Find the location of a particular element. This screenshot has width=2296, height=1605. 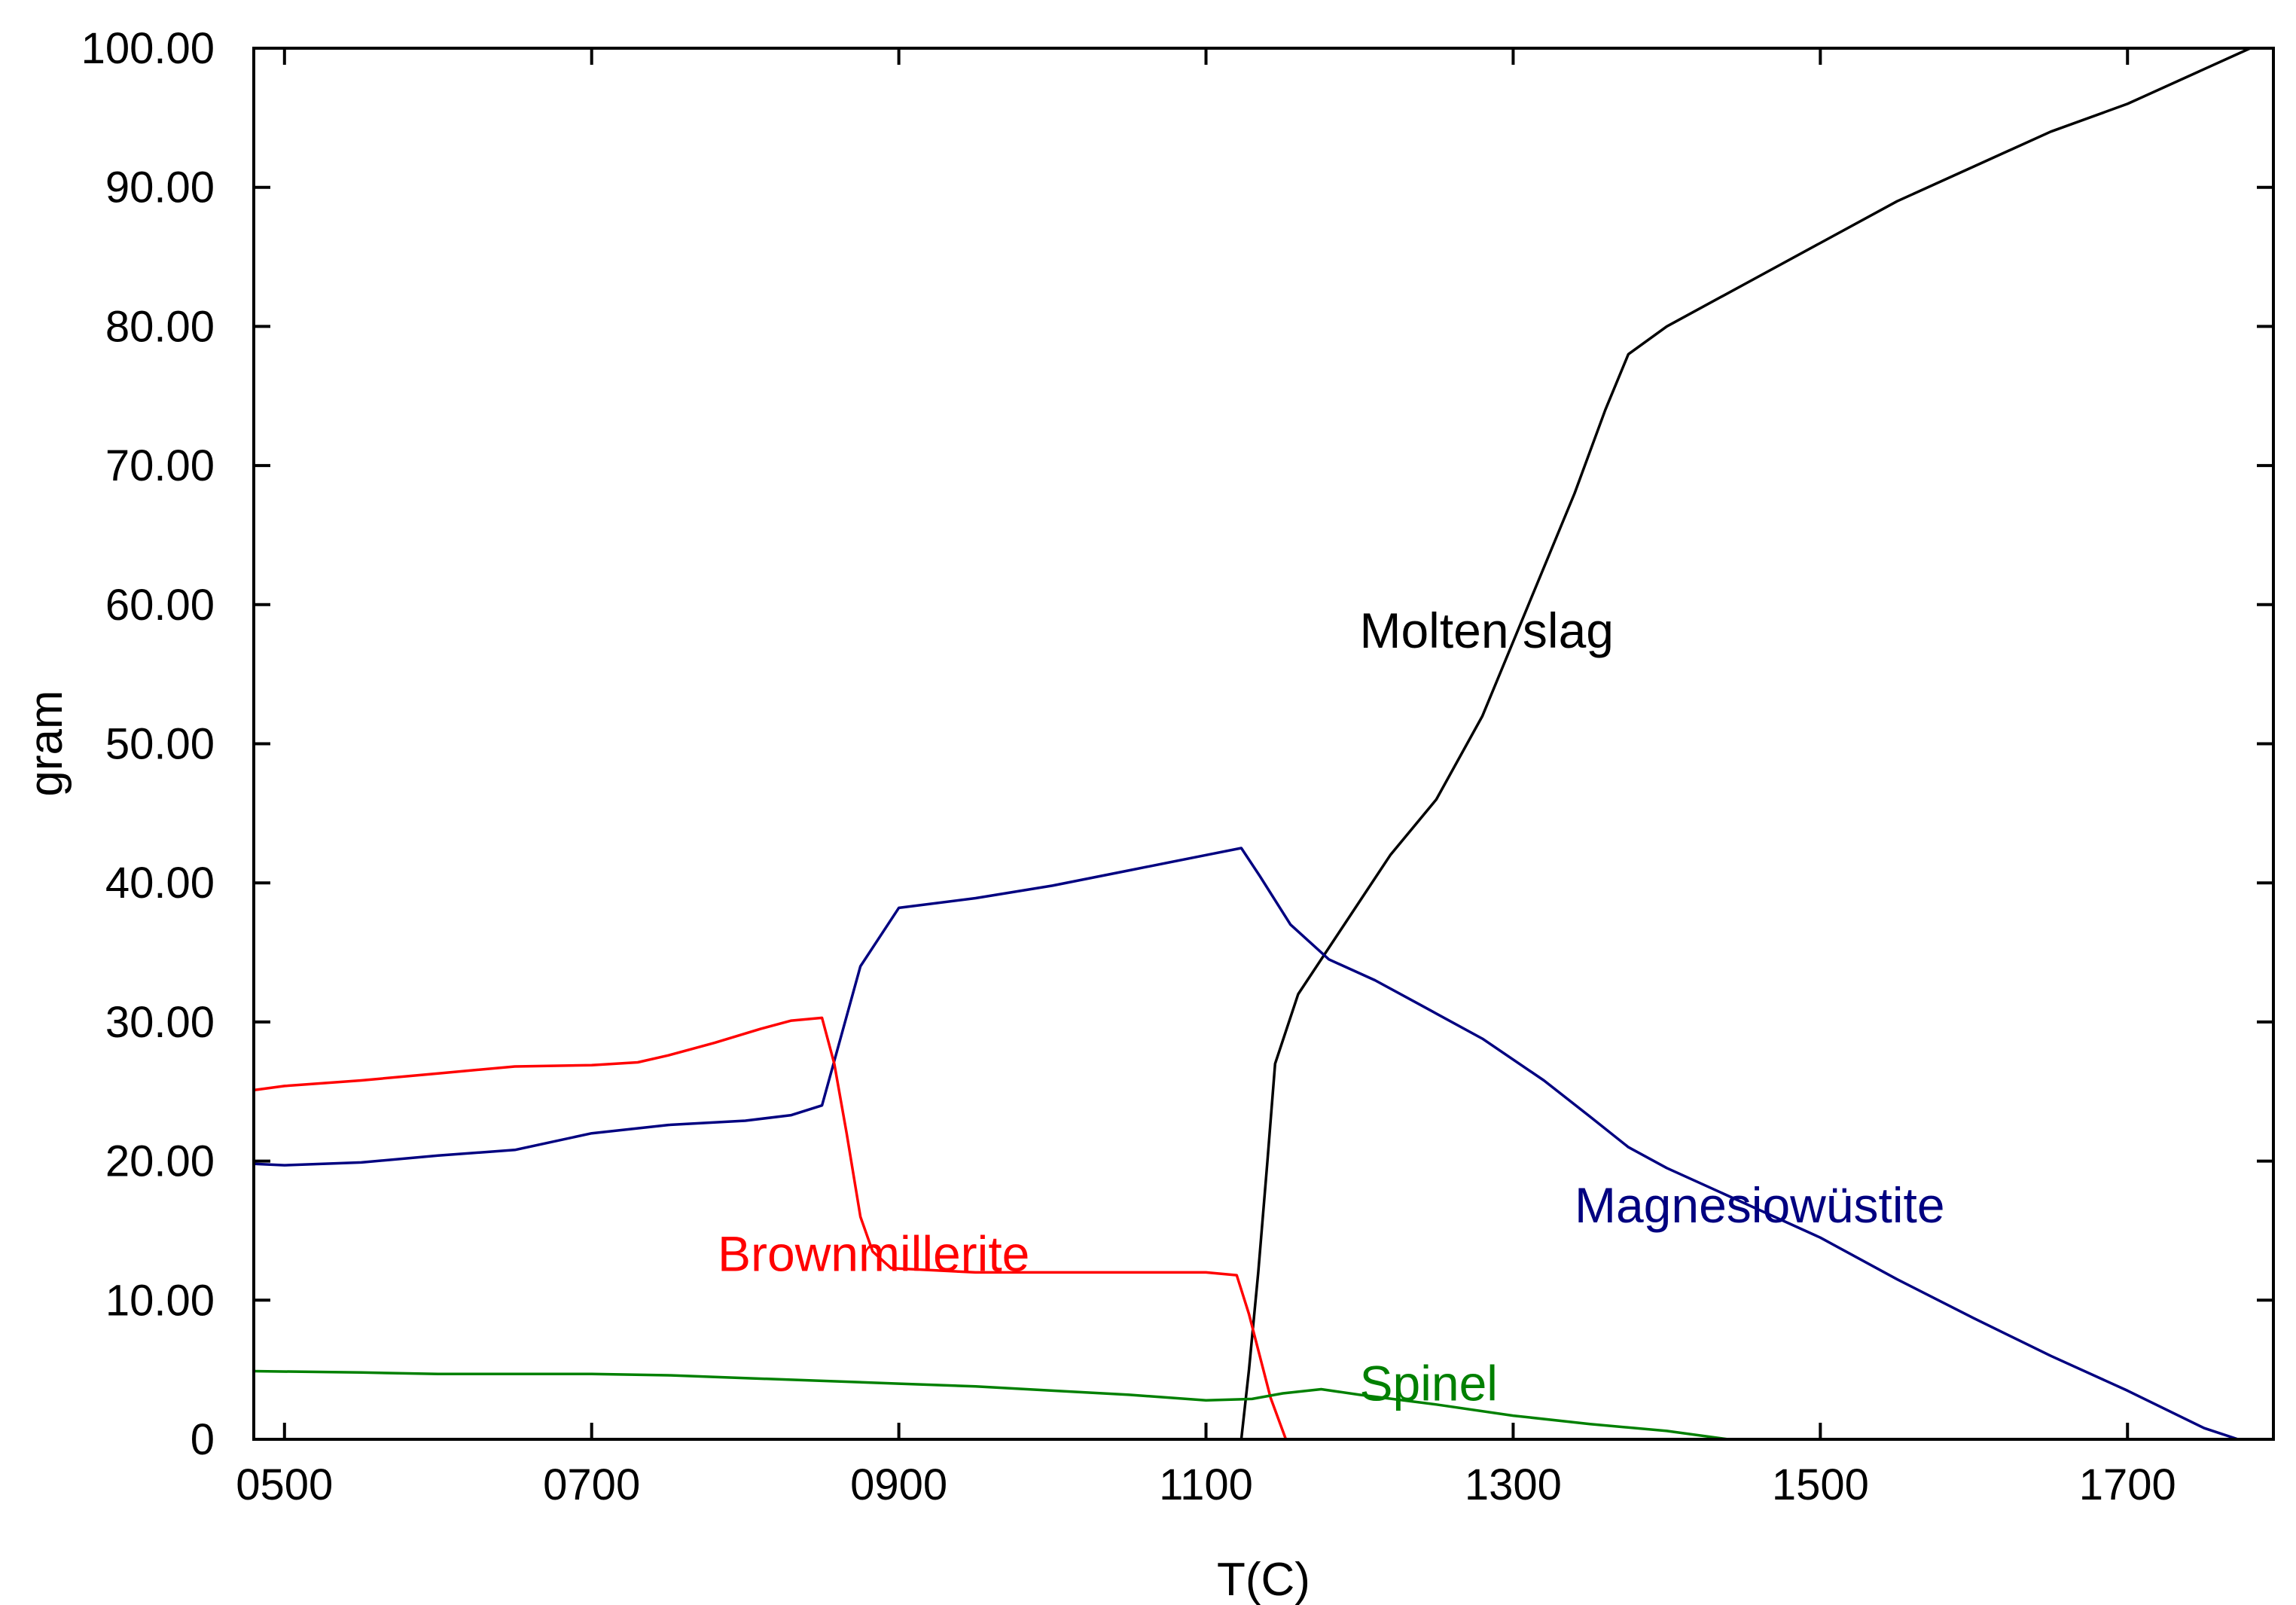

series-label-magnesiowustite: Magnesiowüstite is located at coordinates (1760, 1205).